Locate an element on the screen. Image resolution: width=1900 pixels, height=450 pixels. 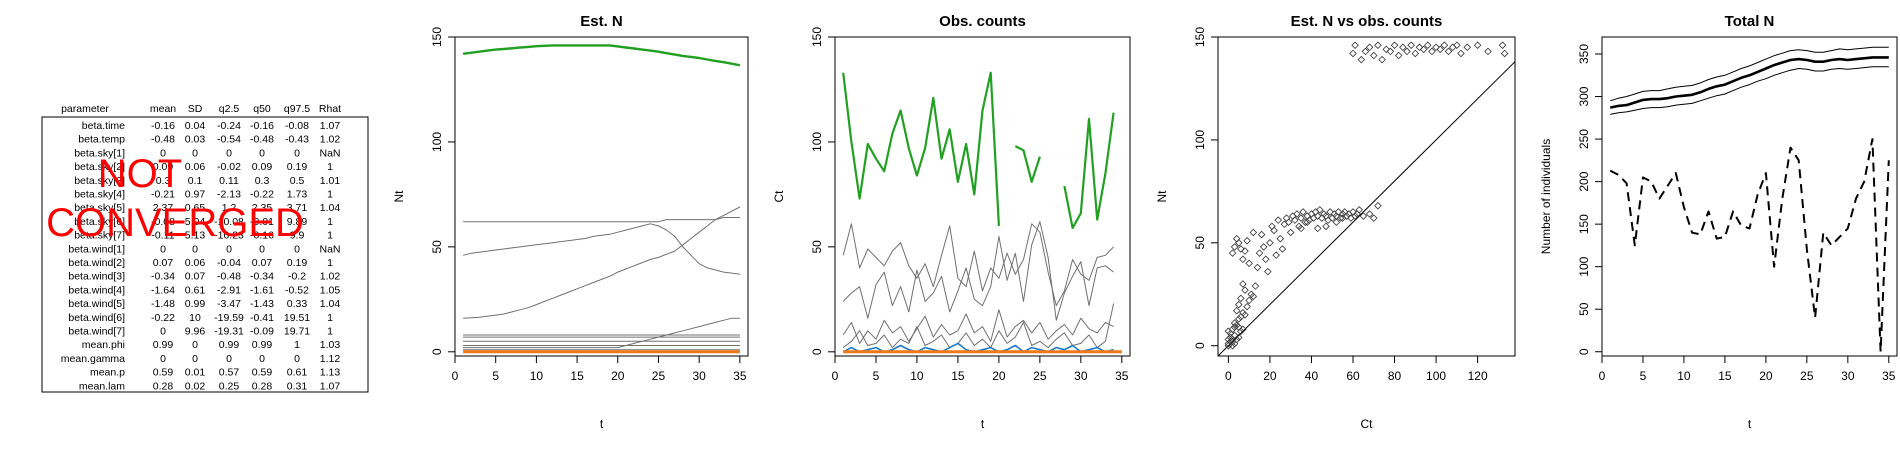
table-header: parameter mean SD q2.5 q50 q97.5 Rhat is located at coordinates (201, 109).